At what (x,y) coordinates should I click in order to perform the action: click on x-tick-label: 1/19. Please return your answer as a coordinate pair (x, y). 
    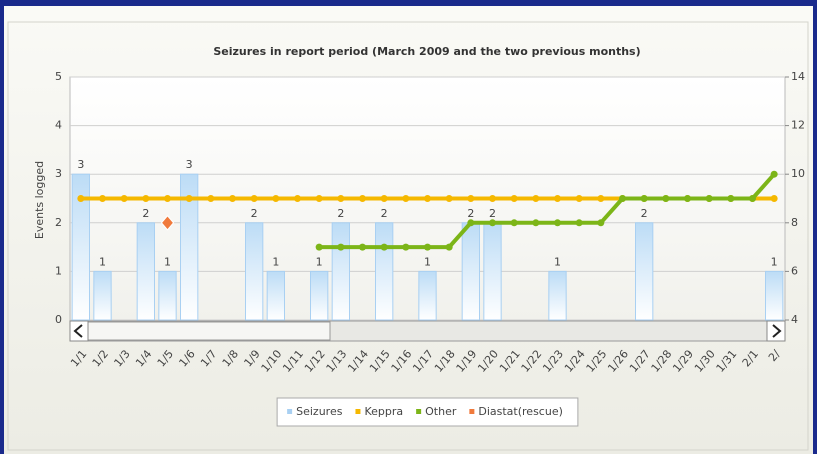
    Looking at the image, I should click on (467, 361).